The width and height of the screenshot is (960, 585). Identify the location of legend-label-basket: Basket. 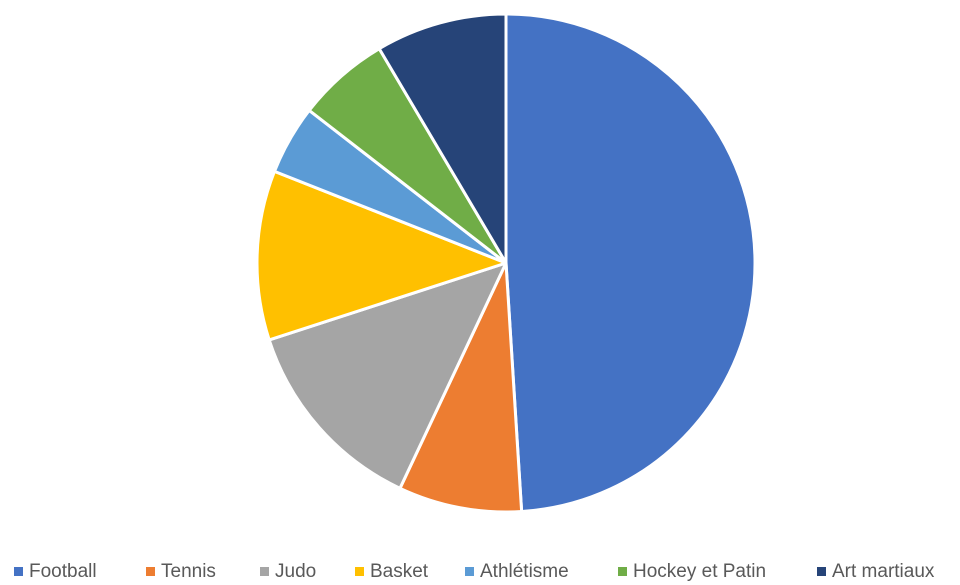
(399, 571).